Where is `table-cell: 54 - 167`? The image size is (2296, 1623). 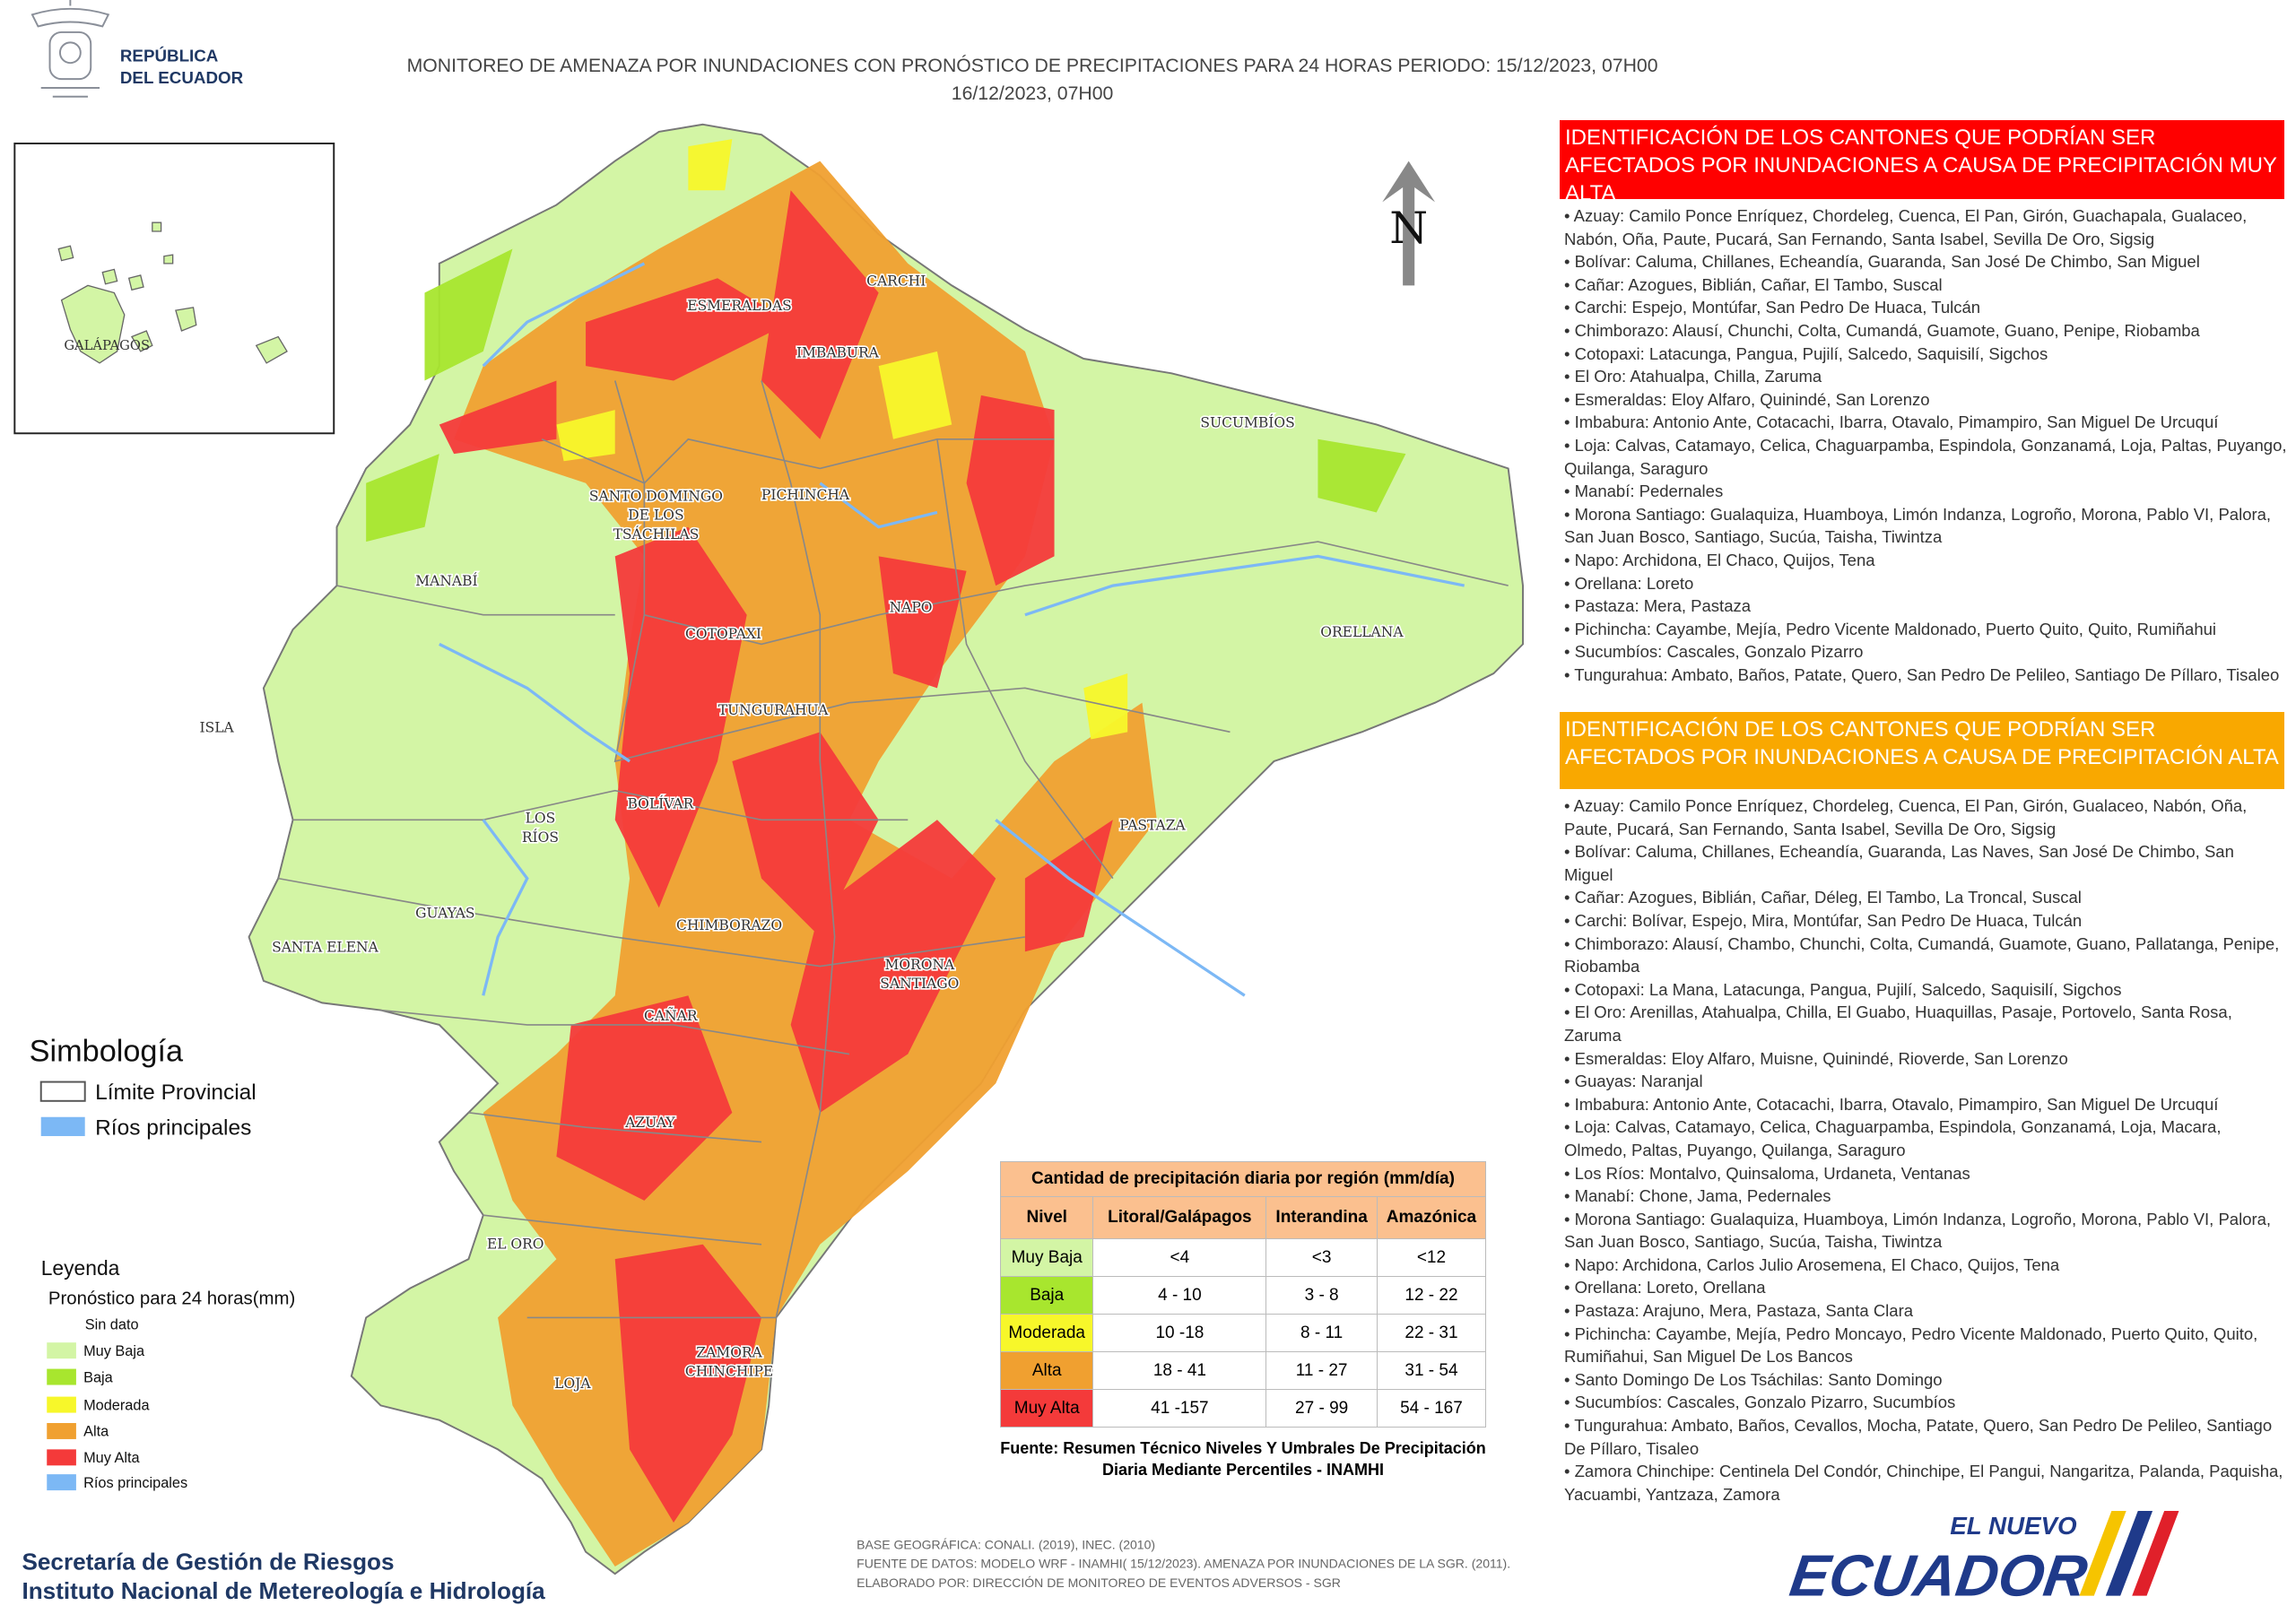 table-cell: 54 - 167 is located at coordinates (1431, 1408).